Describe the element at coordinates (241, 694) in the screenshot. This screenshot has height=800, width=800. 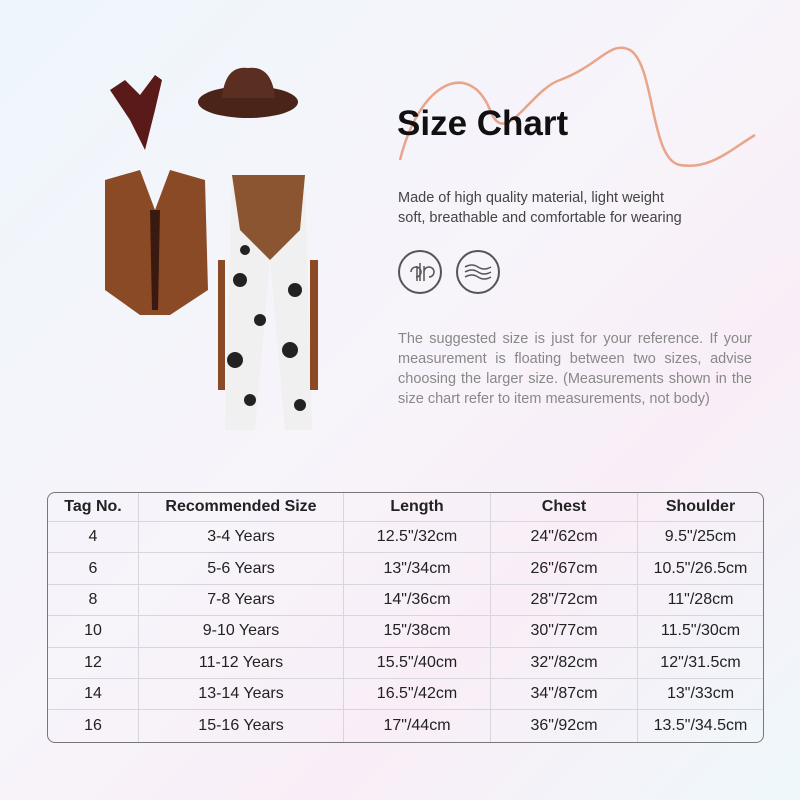
I see `table-cell: 13-14 Years` at that location.